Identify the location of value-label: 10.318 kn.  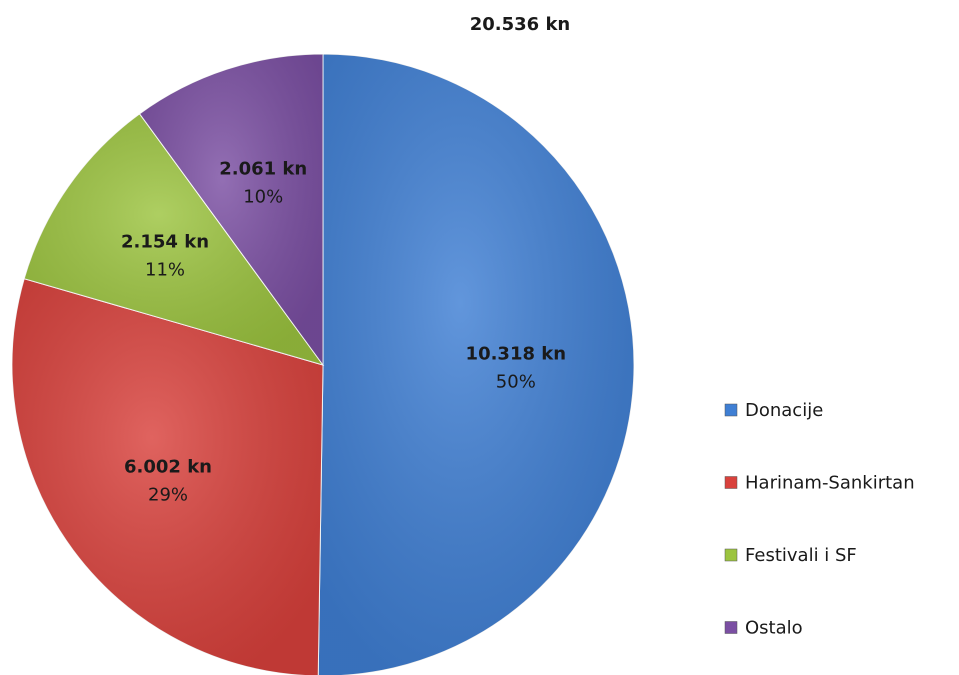
(516, 353).